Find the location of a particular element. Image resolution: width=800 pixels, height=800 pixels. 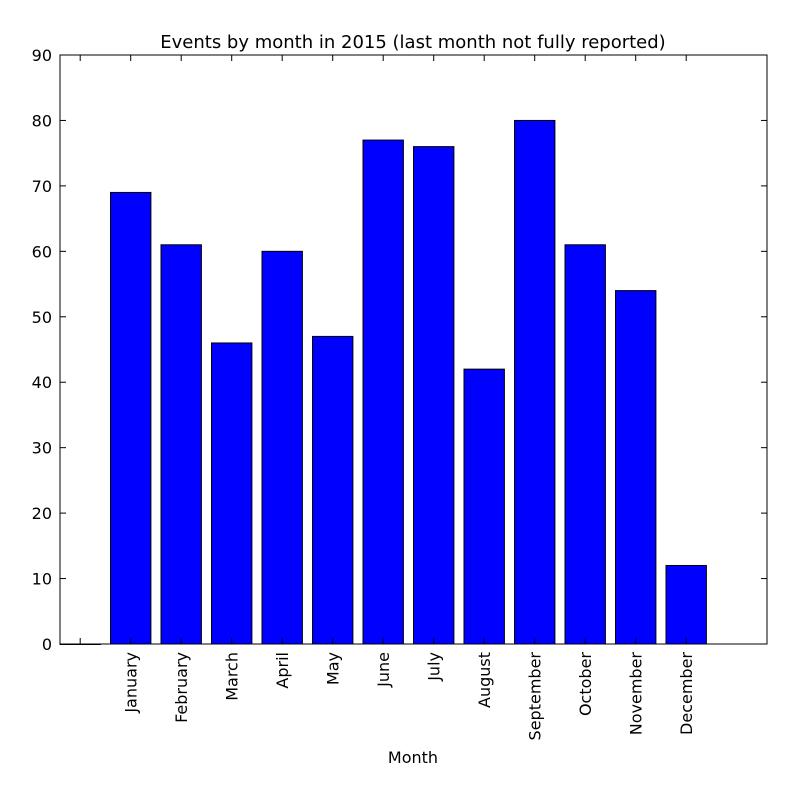

y-tick-label: 20 is located at coordinates (42, 513).